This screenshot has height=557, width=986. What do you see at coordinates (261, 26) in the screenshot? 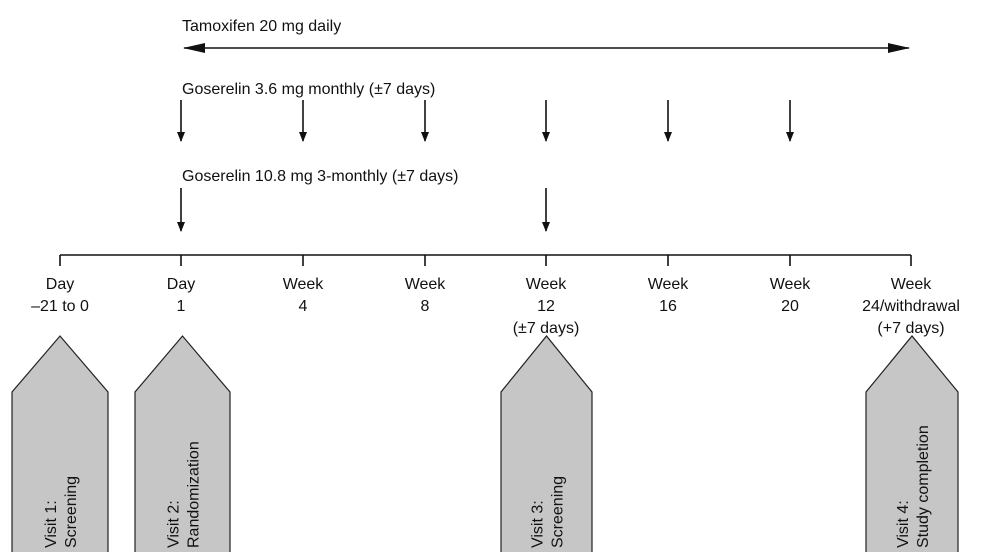
I see `therapy-label: Tamoxifen 20 mg daily` at bounding box center [261, 26].